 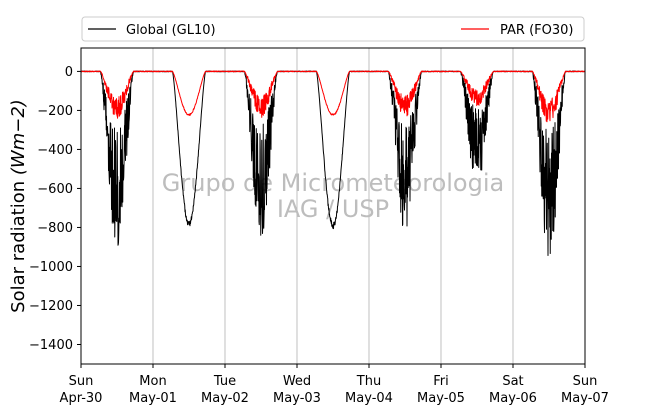 What do you see at coordinates (513, 398) in the screenshot?
I see `x-tick-date: May-06` at bounding box center [513, 398].